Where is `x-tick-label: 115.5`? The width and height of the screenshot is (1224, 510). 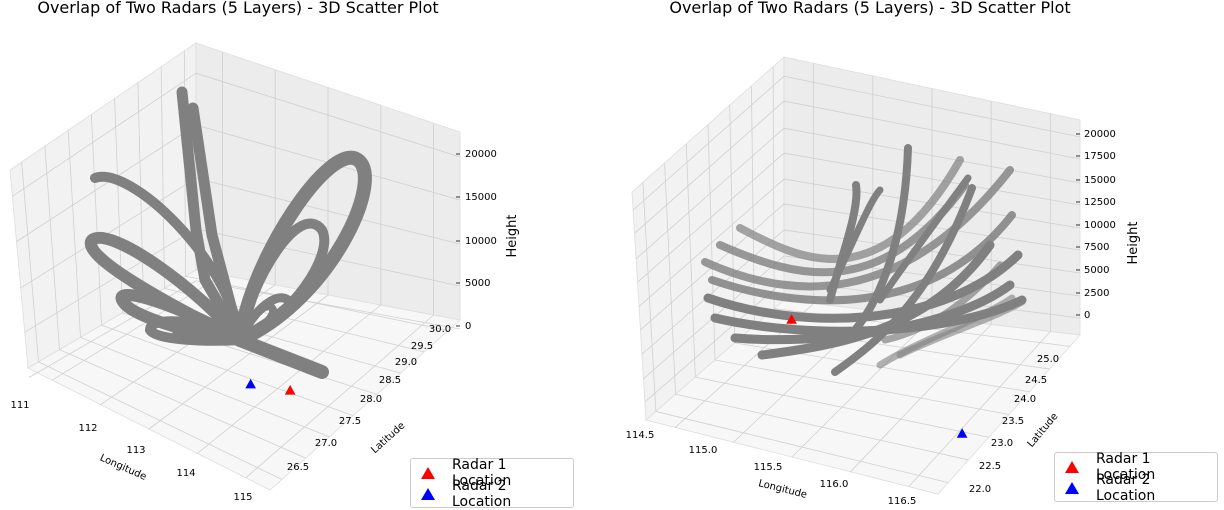
x-tick-label: 115.5 is located at coordinates (768, 467).